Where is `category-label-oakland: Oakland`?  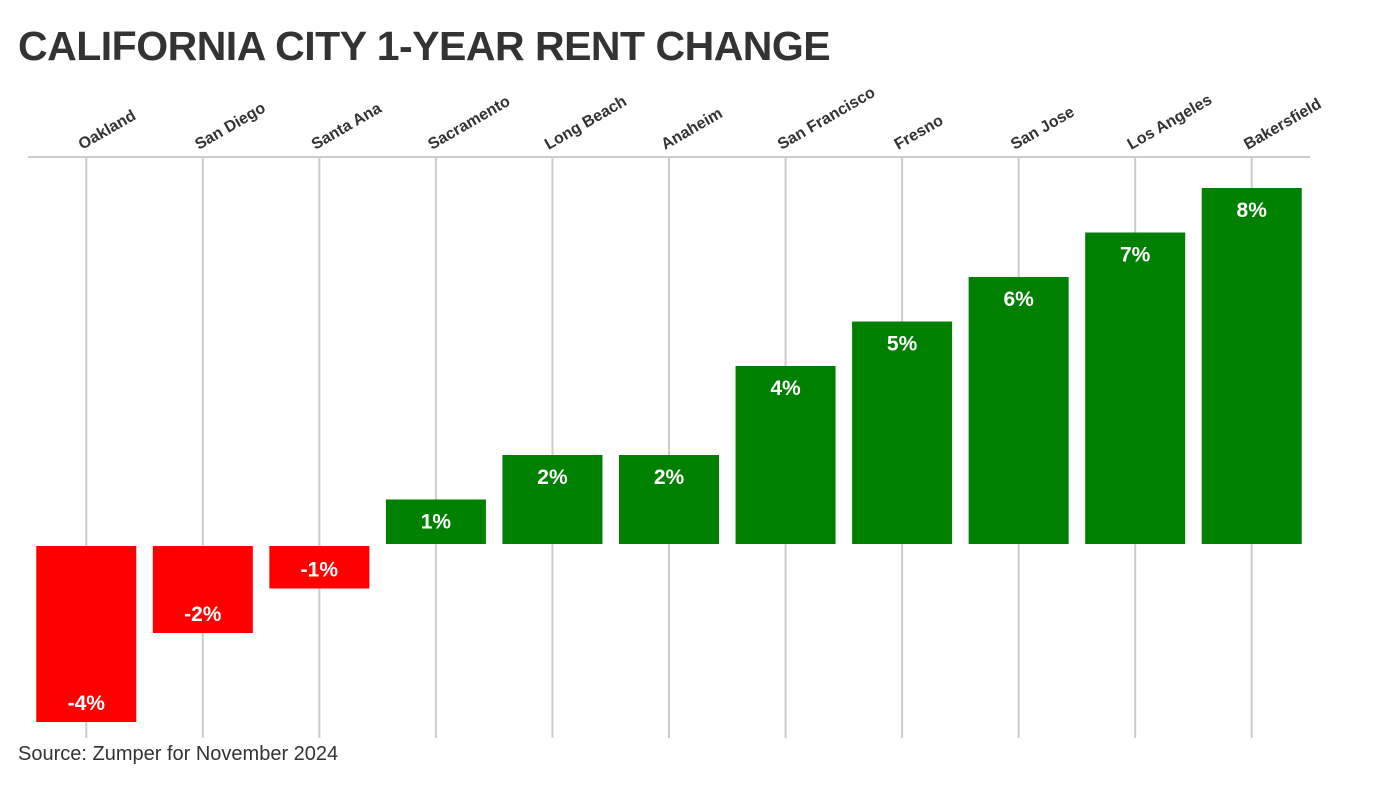
category-label-oakland: Oakland is located at coordinates (107, 130).